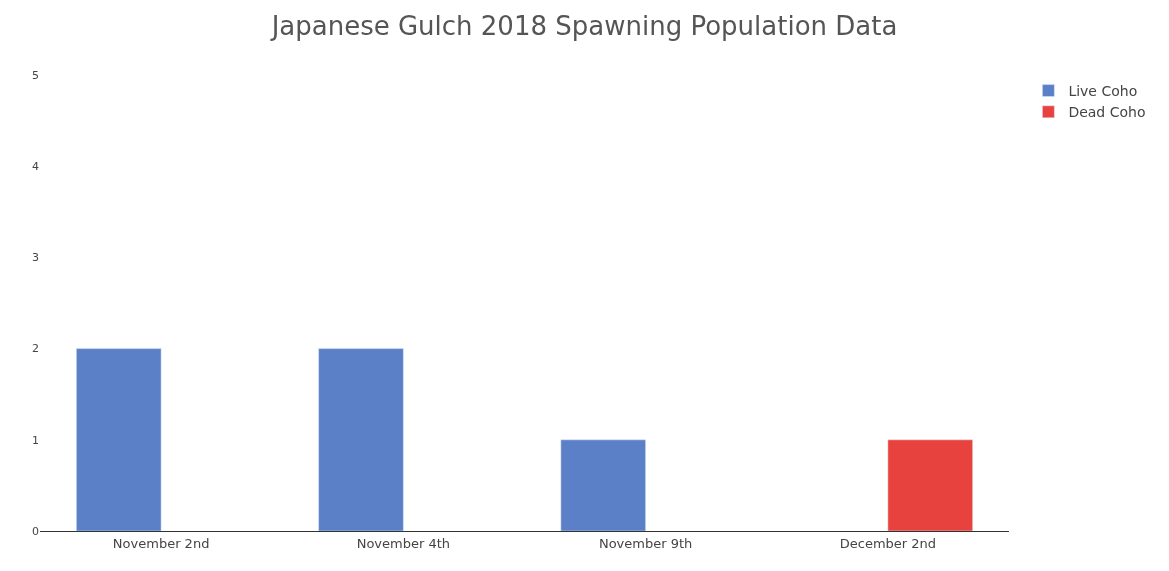 The image size is (1169, 571). I want to click on x-tick-label: November 9th, so click(645, 543).